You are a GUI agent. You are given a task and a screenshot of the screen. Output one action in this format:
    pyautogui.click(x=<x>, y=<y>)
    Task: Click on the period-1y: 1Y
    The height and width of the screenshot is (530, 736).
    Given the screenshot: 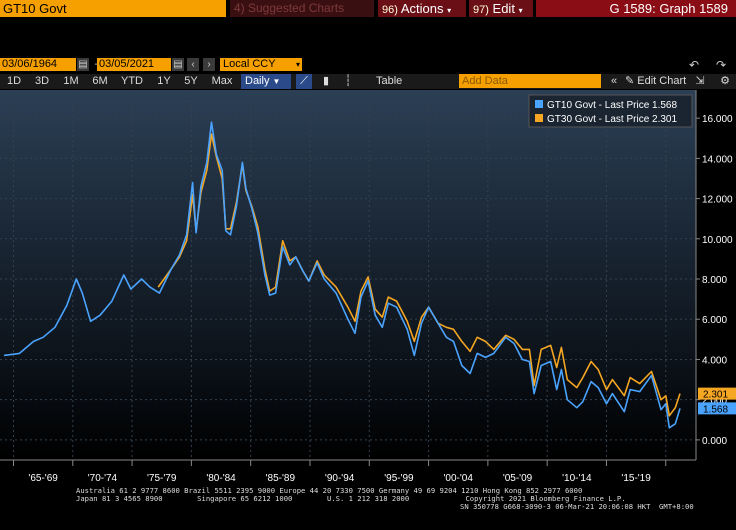 What is the action you would take?
    pyautogui.click(x=164, y=81)
    